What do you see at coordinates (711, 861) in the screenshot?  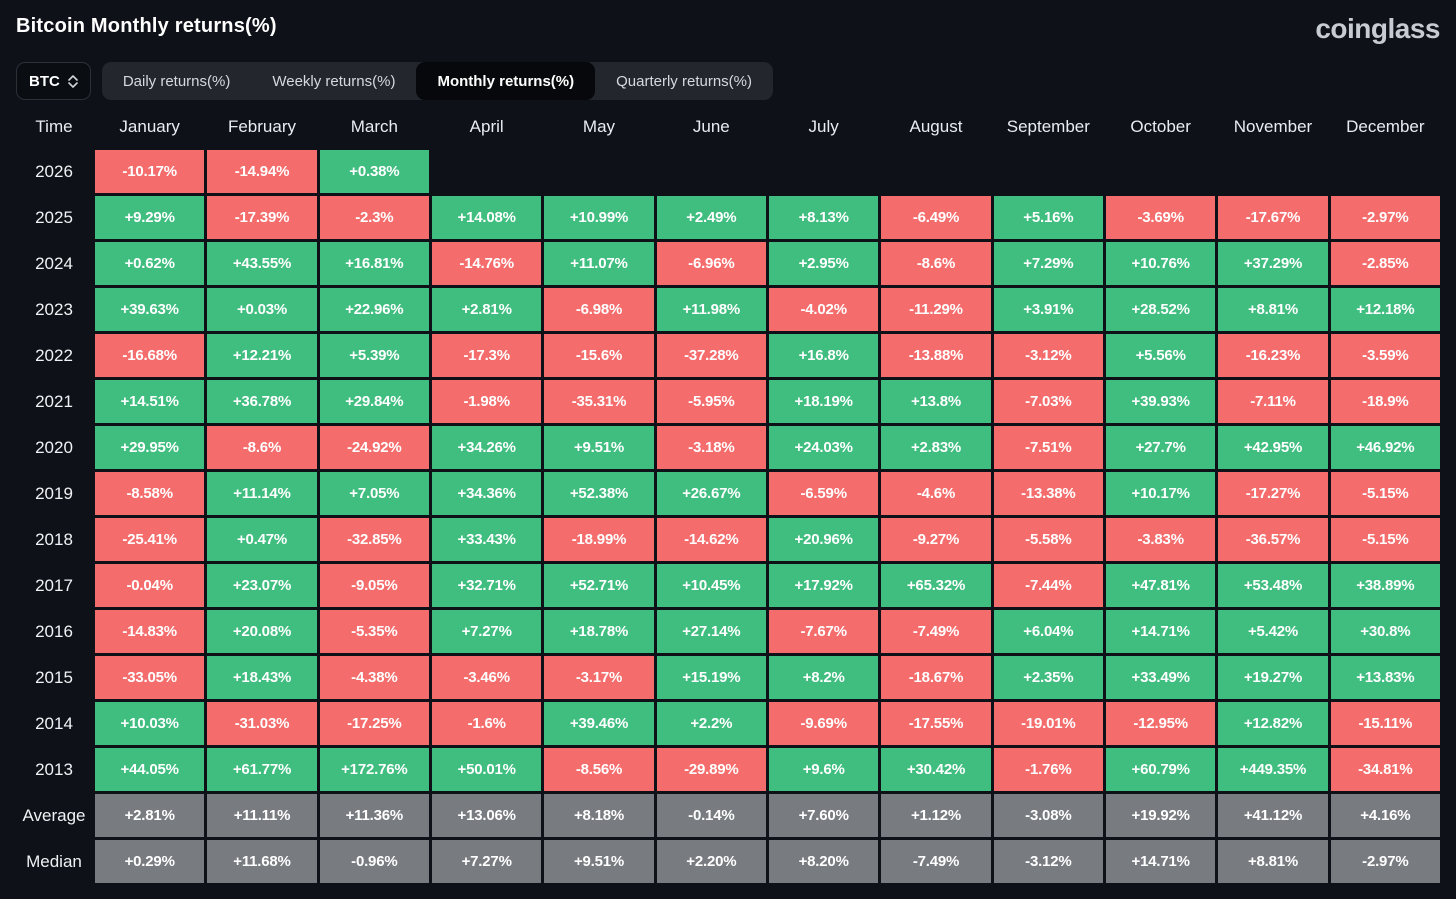 I see `return-cell-median-june: +2.20%` at bounding box center [711, 861].